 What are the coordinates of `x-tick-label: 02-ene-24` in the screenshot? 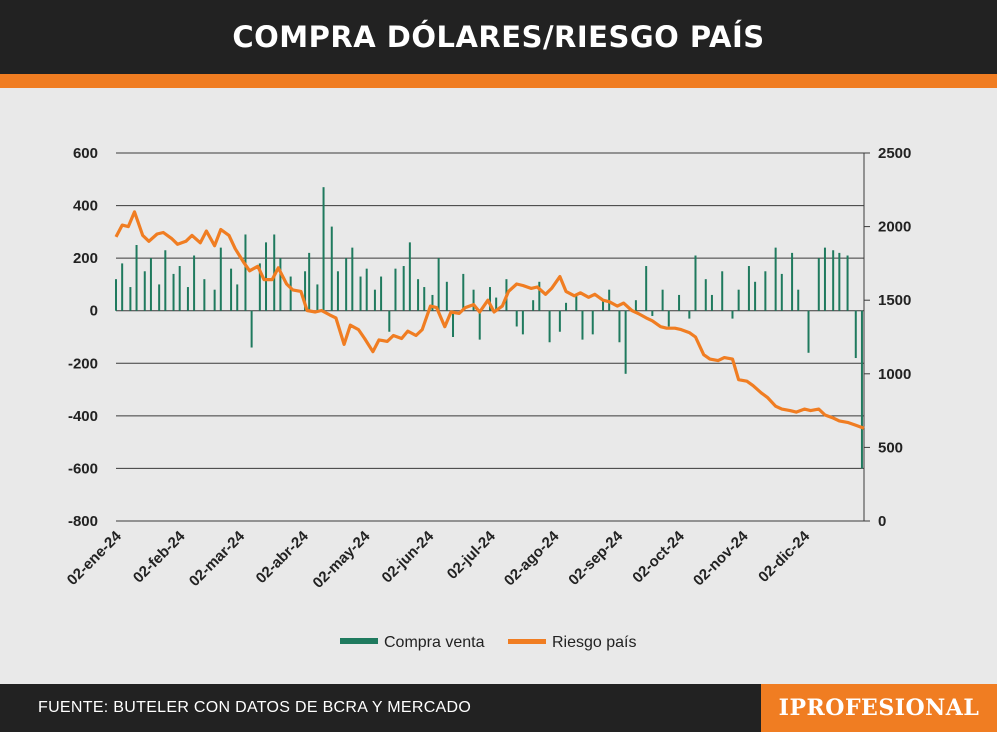 It's located at (94, 557).